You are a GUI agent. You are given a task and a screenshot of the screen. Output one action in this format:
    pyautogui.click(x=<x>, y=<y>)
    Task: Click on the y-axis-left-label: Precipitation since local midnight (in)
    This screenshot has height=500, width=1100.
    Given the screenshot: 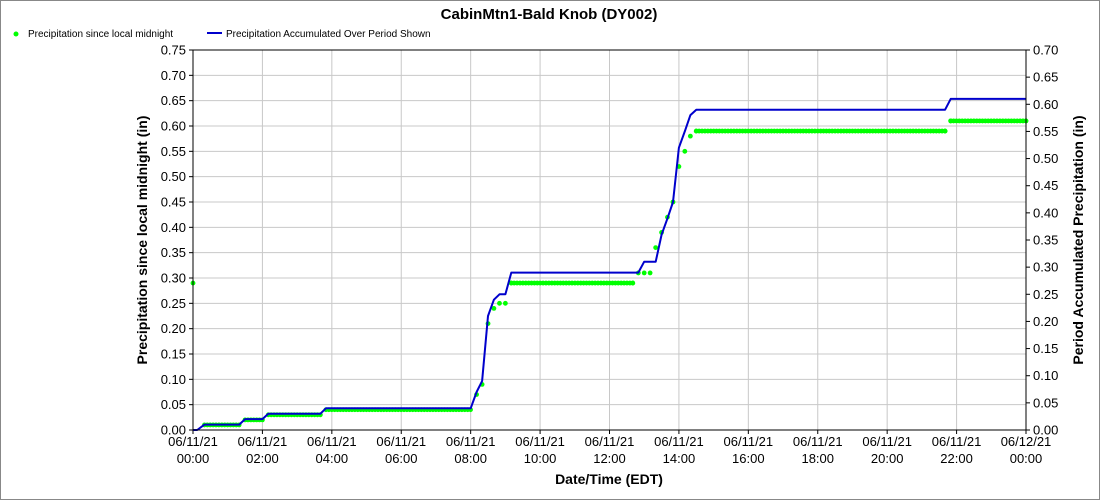 What is the action you would take?
    pyautogui.click(x=142, y=240)
    